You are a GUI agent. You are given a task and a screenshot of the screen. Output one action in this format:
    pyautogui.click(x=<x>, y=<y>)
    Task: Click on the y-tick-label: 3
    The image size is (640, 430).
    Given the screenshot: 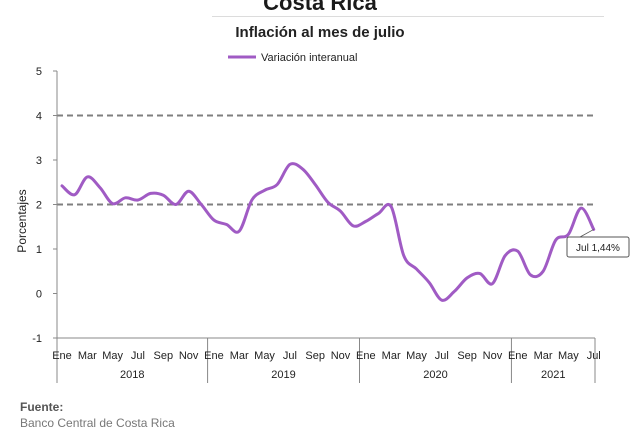 What is the action you would take?
    pyautogui.click(x=39, y=161)
    